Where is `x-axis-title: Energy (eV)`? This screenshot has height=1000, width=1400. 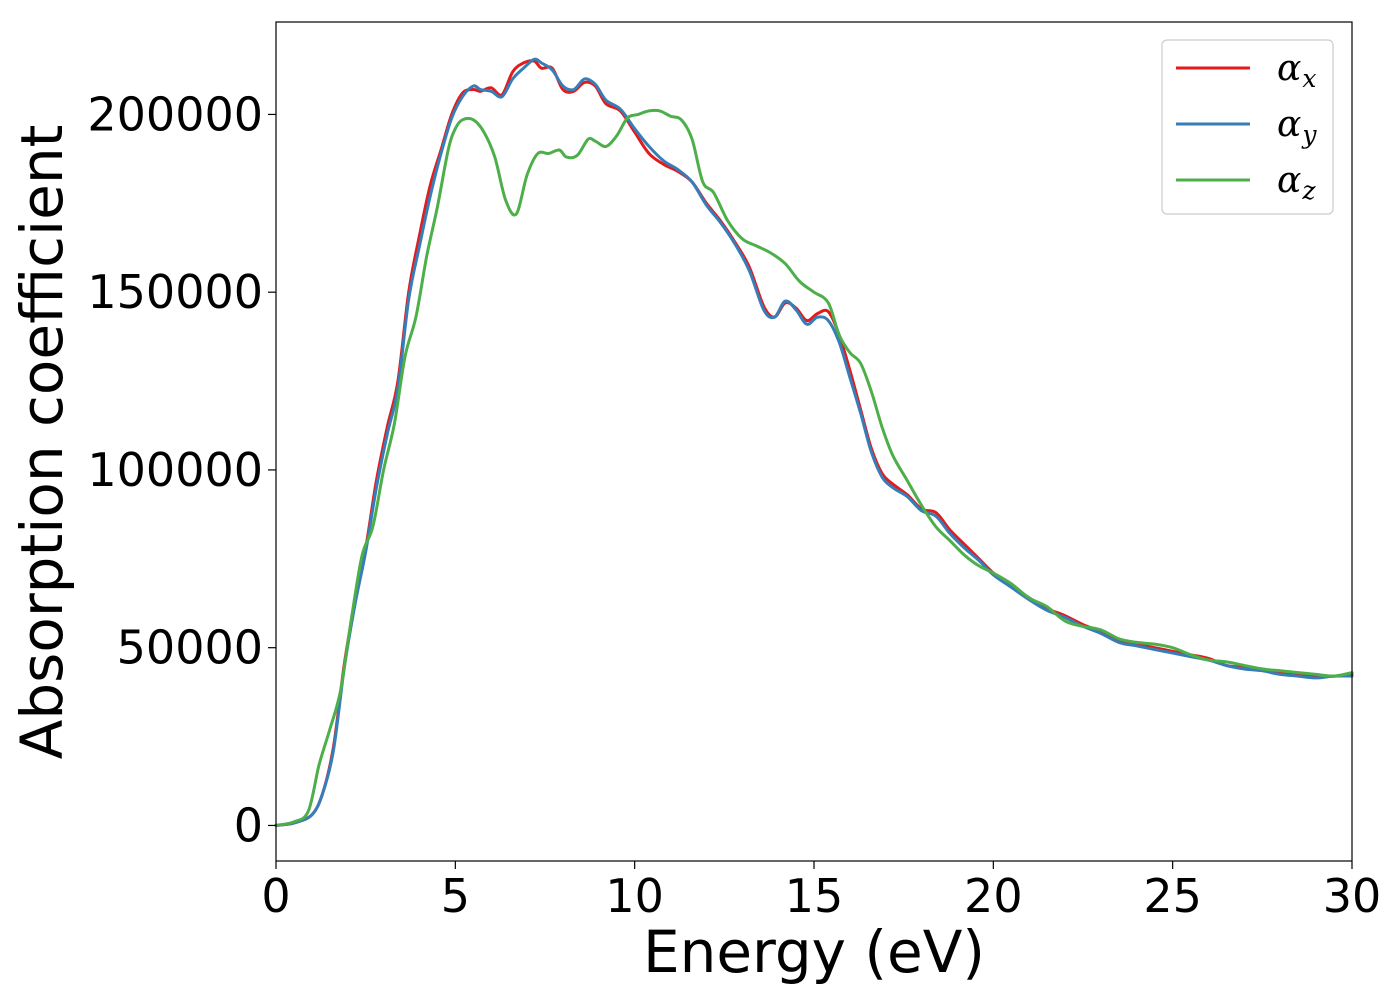 x-axis-title: Energy (eV) is located at coordinates (814, 952).